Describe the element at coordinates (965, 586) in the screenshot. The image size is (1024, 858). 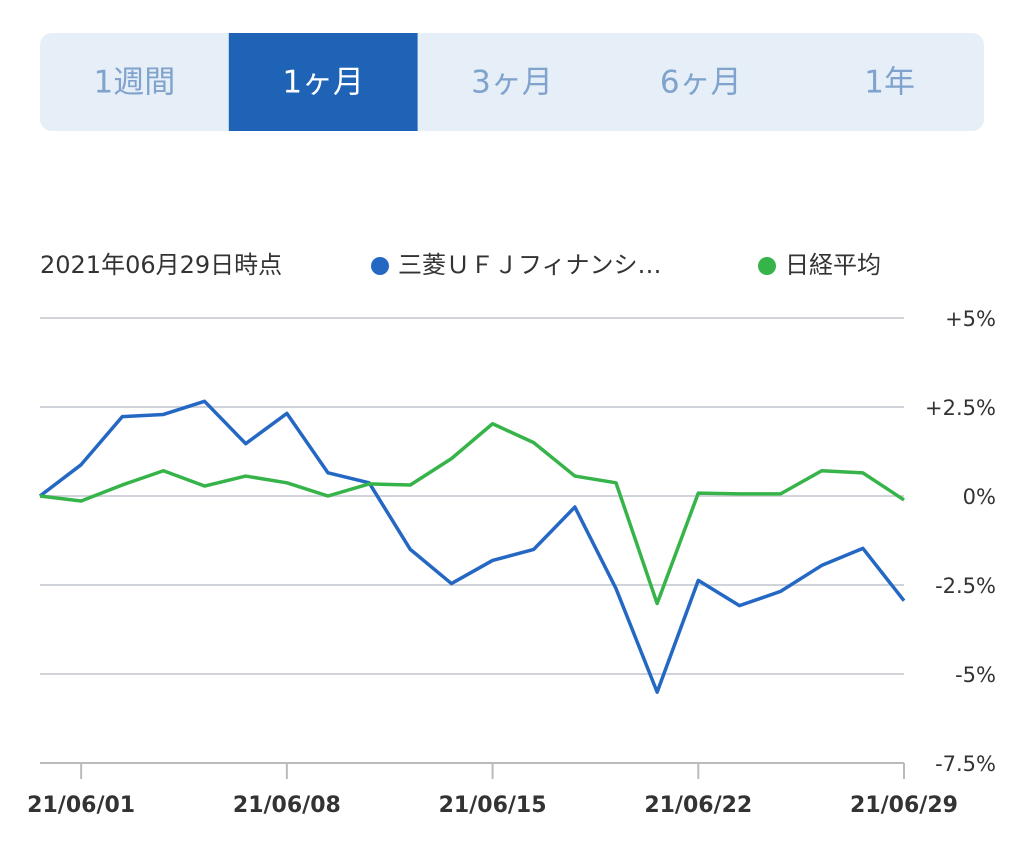
I see `y-tick-label: -2.5%` at that location.